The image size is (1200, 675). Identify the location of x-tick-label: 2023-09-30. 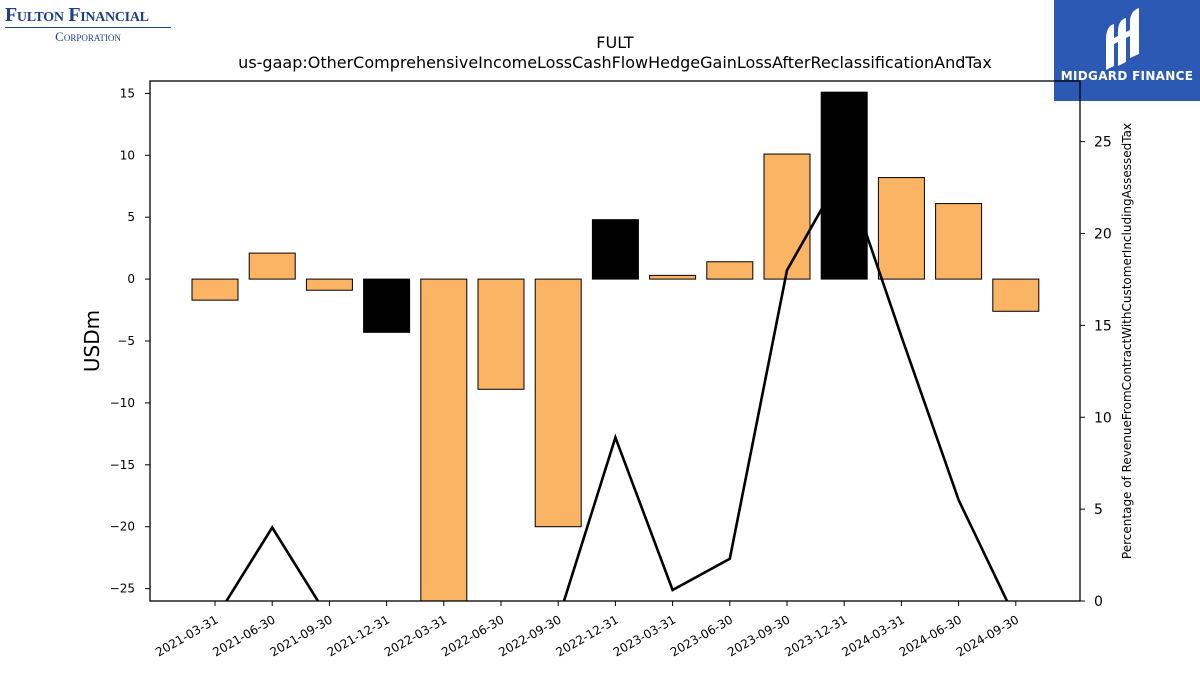
(758, 635).